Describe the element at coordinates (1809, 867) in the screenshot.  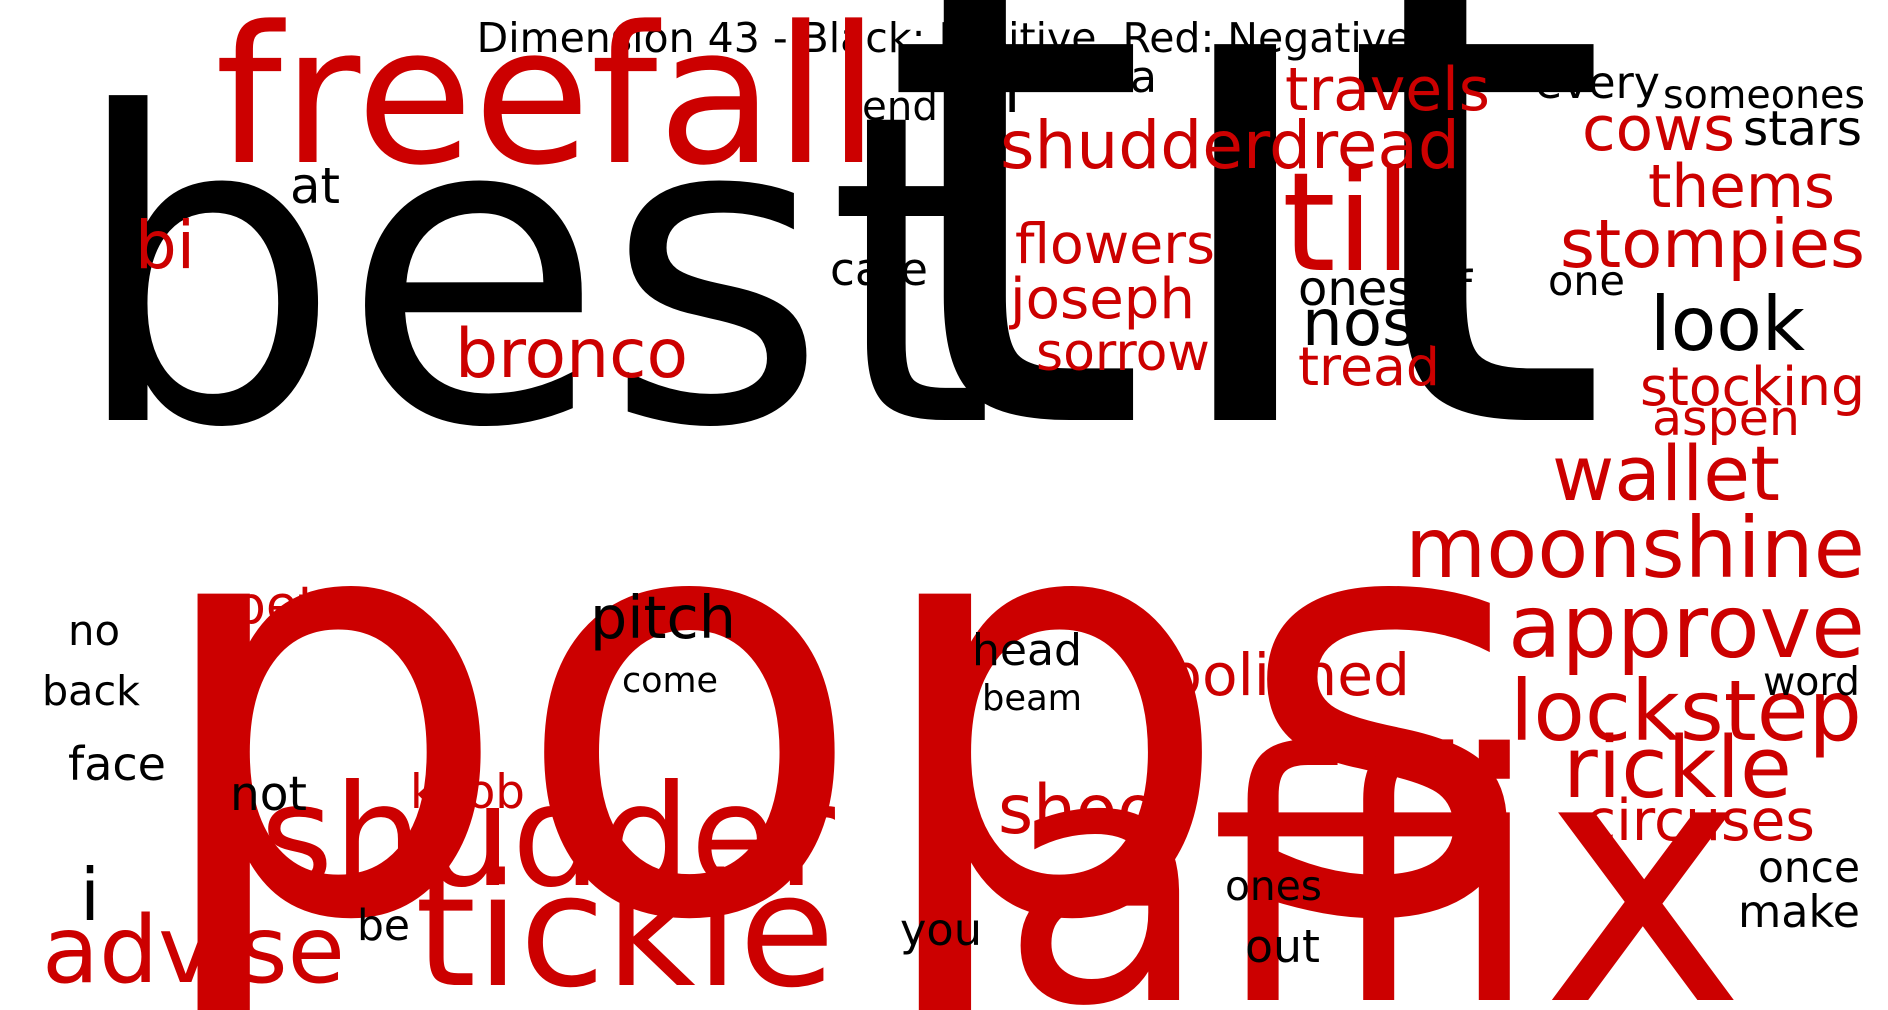
I see `word-once: once` at that location.